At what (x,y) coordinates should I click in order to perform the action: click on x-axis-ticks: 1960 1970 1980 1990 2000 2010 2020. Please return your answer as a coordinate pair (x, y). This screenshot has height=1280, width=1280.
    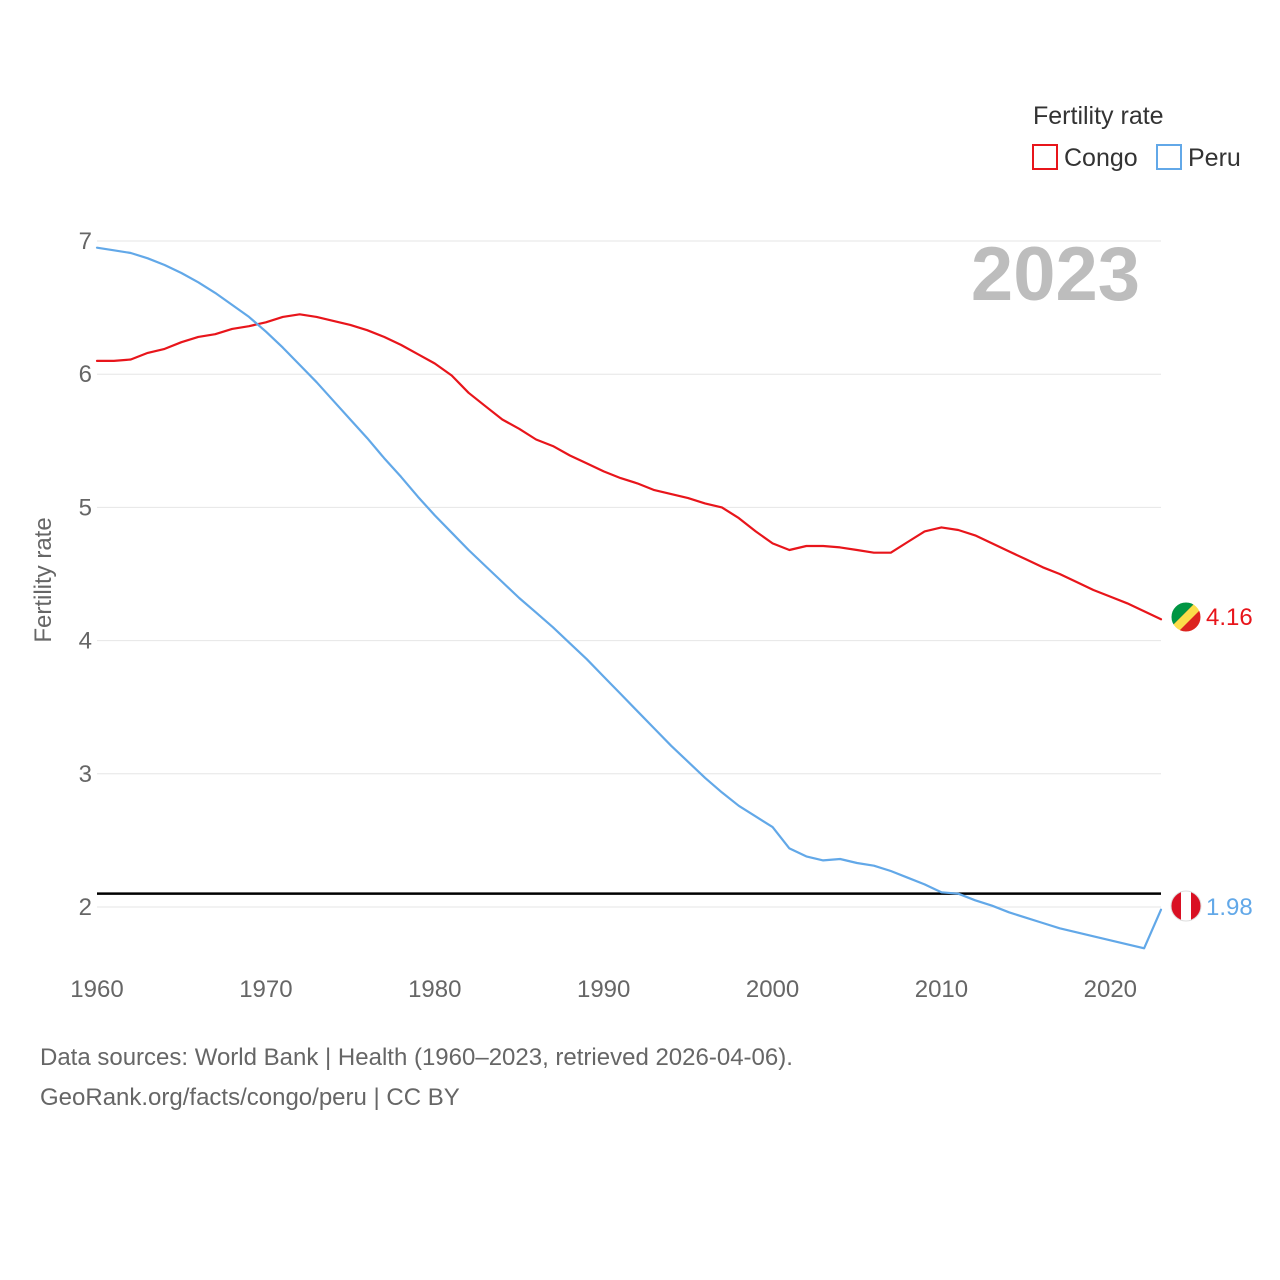
    Looking at the image, I should click on (603, 989).